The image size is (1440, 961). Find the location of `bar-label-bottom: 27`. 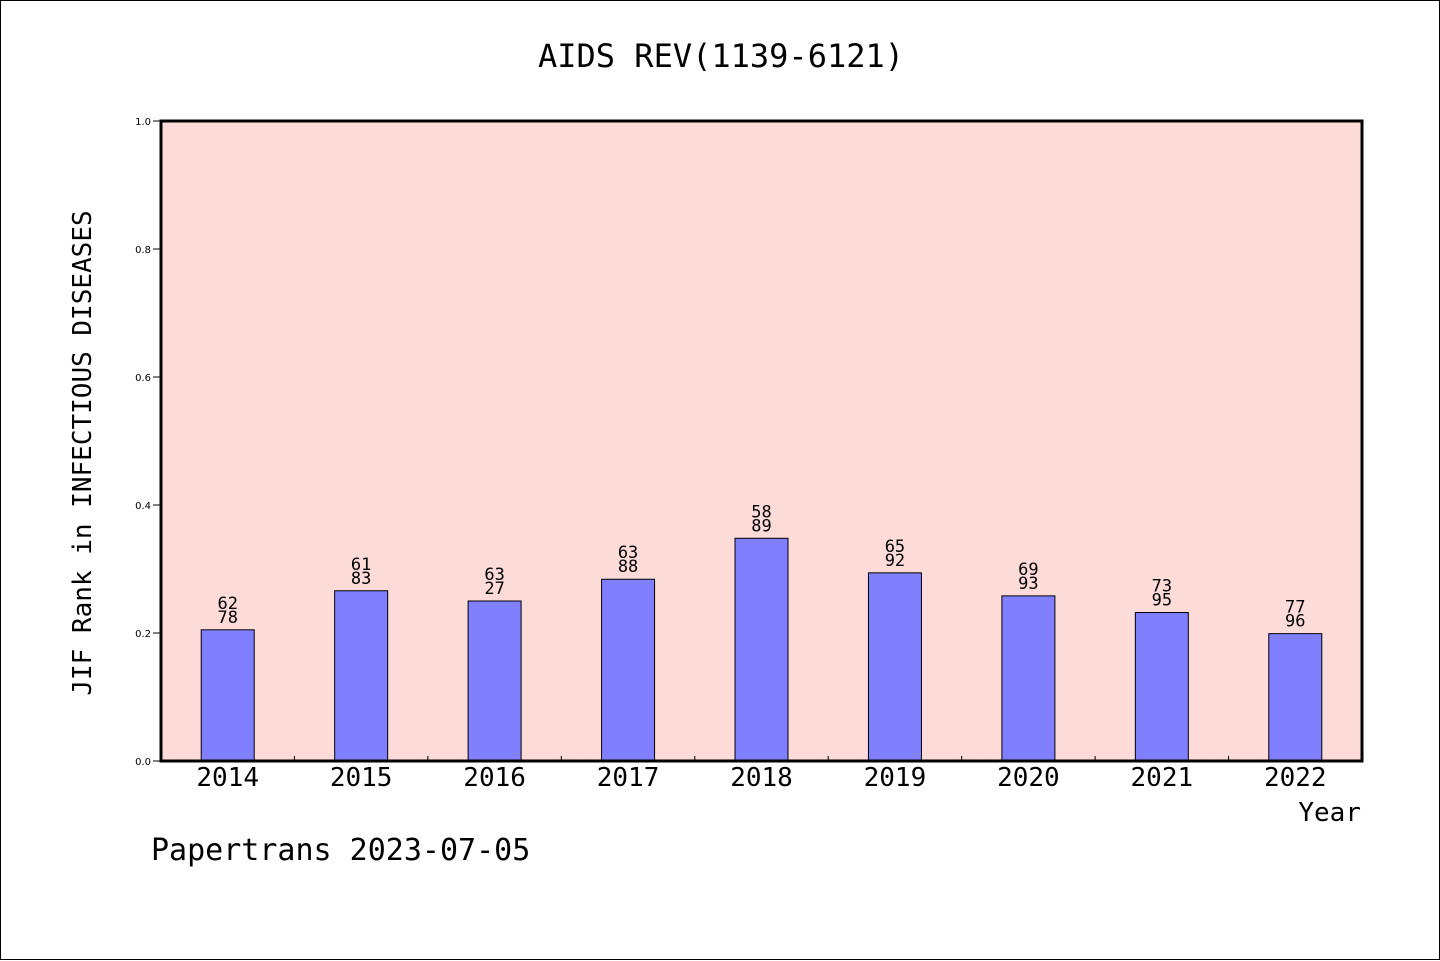

bar-label-bottom: 27 is located at coordinates (494, 589).